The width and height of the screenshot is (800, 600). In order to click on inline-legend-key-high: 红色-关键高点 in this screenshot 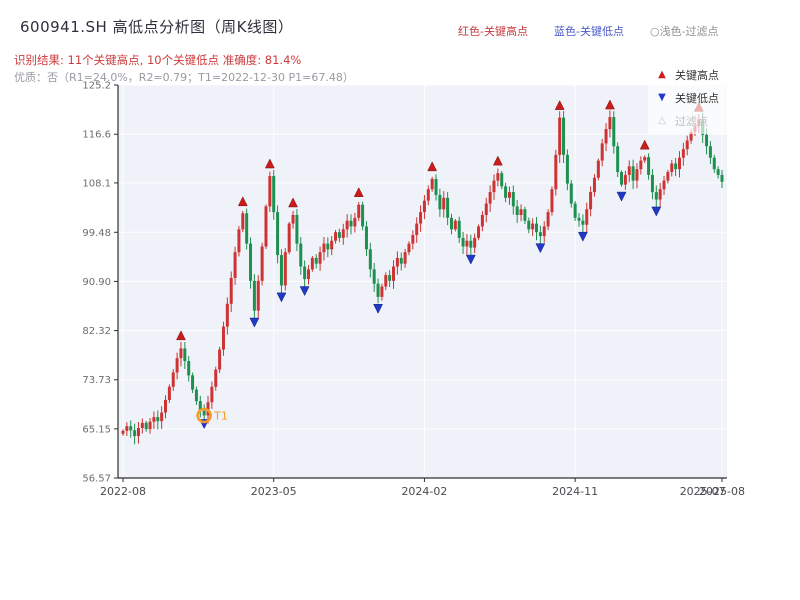, I will do `click(493, 31)`.